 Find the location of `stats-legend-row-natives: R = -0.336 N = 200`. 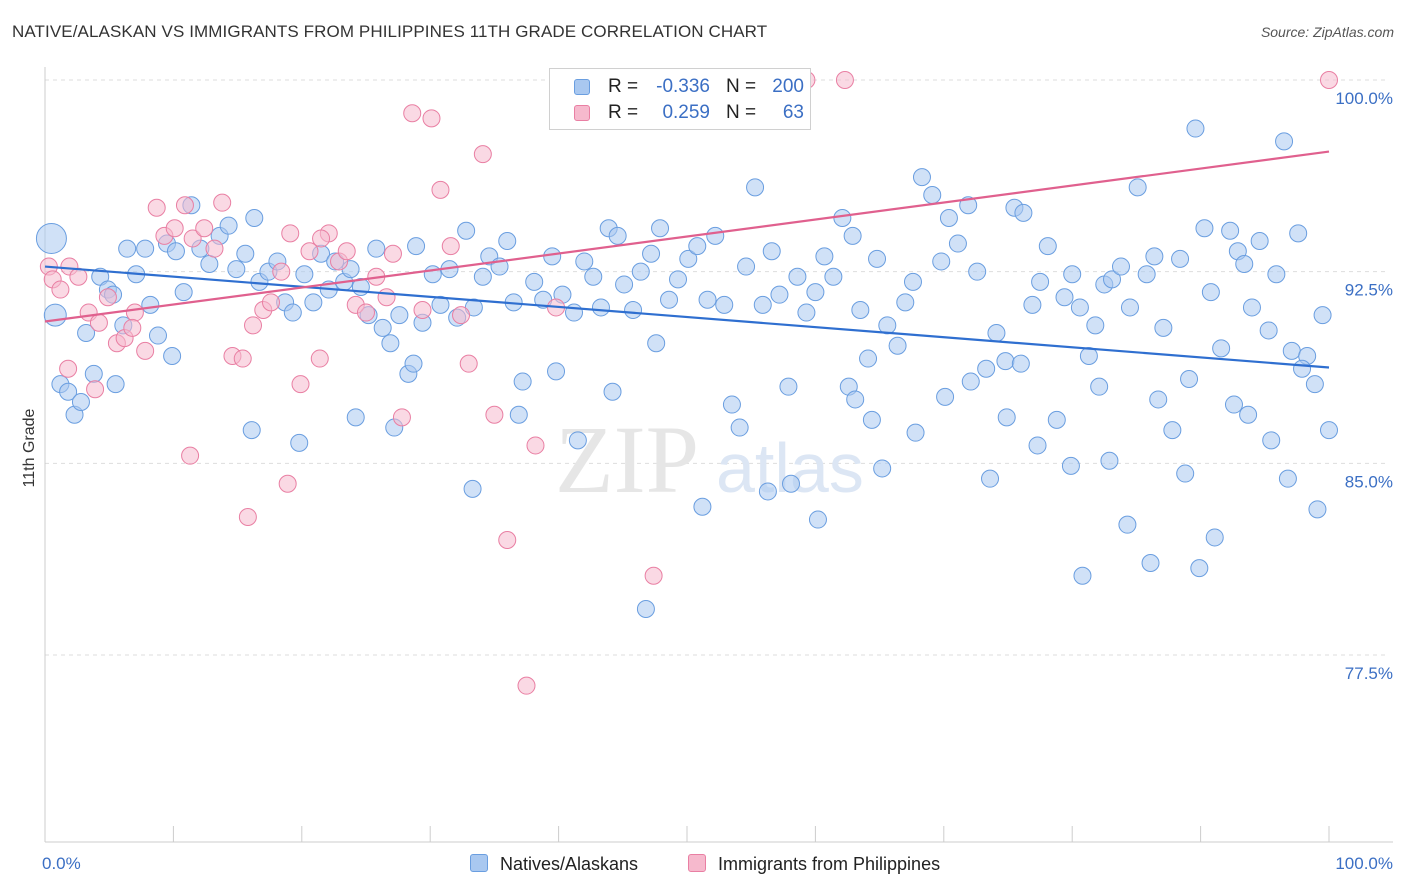

stats-legend-row-natives: R = -0.336 N = 200 is located at coordinates (681, 87).